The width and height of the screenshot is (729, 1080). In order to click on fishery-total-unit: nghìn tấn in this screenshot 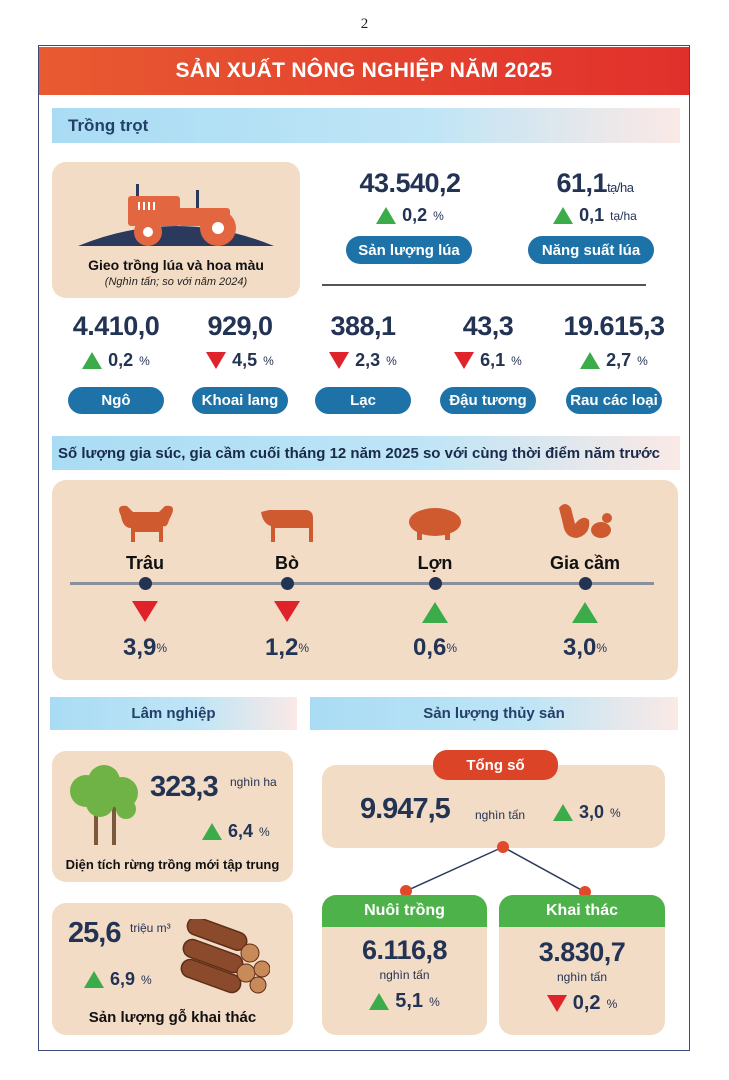, I will do `click(500, 815)`.